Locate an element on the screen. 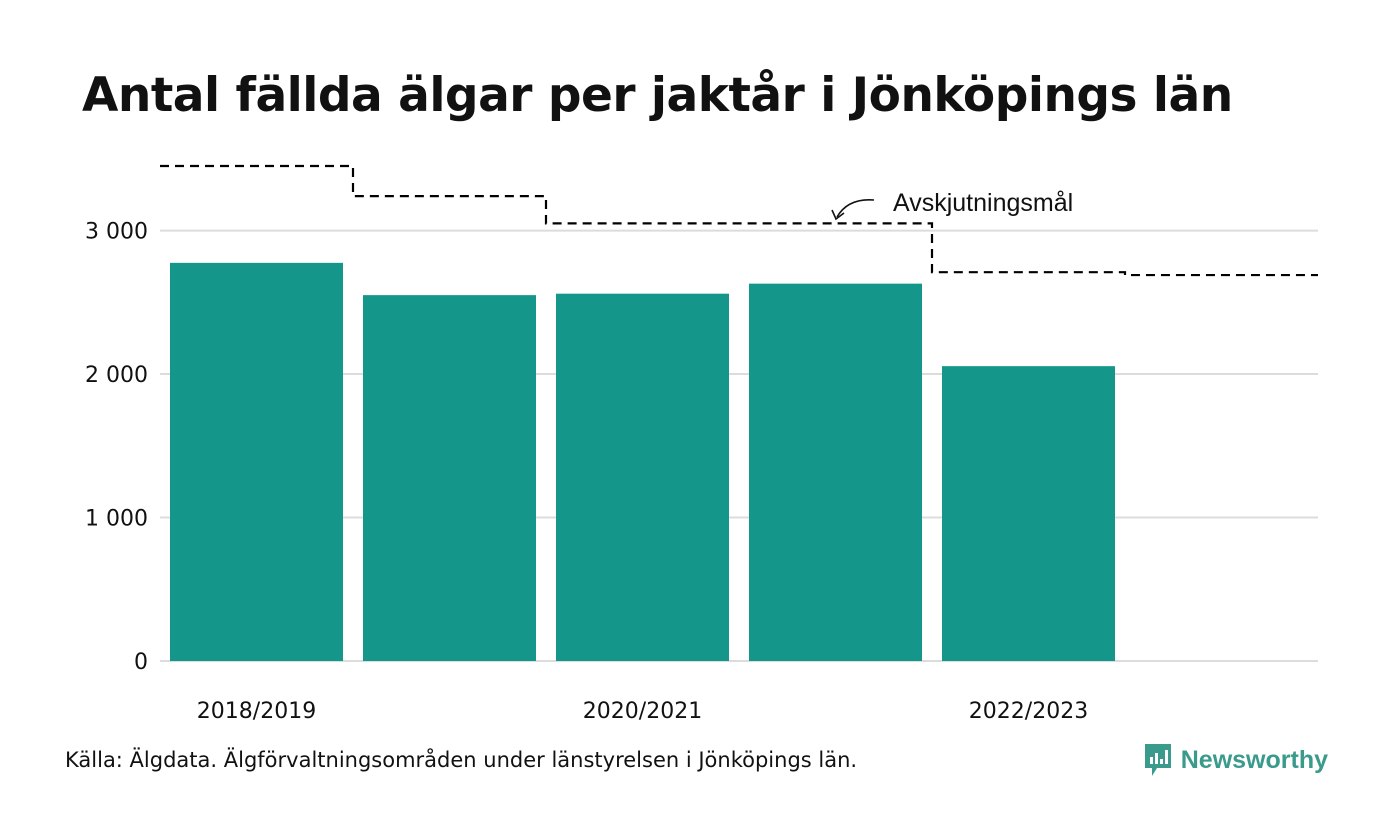  brand-logo: Newsworthy is located at coordinates (1235, 760).